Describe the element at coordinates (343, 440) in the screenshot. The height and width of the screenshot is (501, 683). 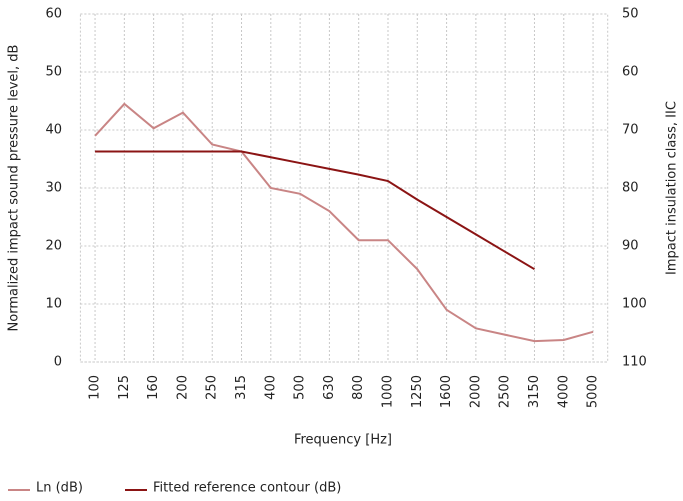
I see `x-axis-title: Frequency [Hz]` at that location.